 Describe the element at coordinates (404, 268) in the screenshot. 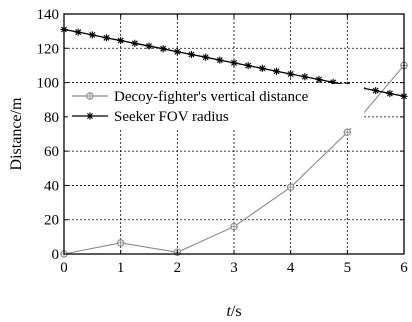

I see `x-tick-label: 6` at that location.